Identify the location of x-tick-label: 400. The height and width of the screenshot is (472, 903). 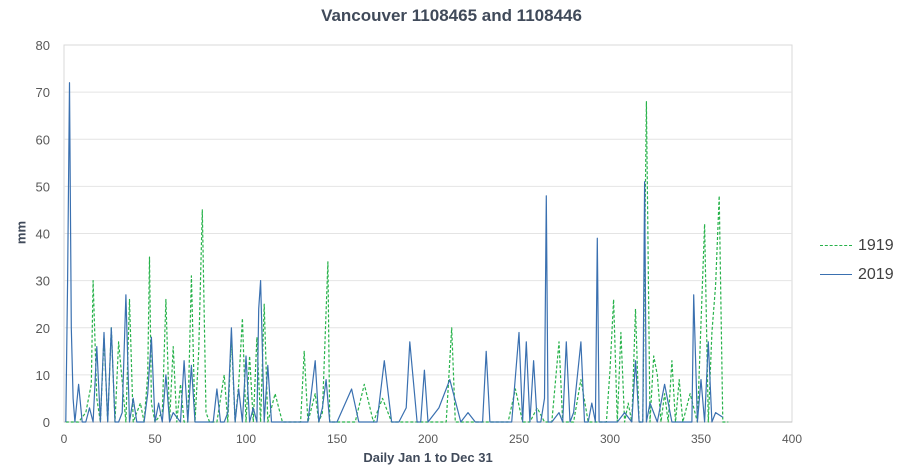
(792, 439).